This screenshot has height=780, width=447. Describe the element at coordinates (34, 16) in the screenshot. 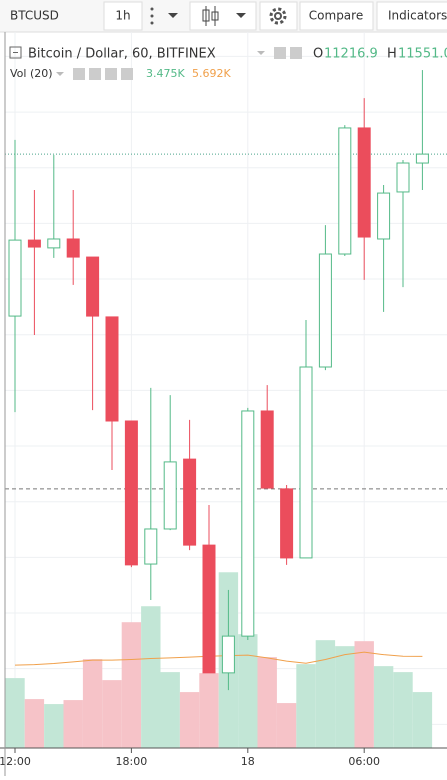

I see `symbol: BTCUSD` at that location.